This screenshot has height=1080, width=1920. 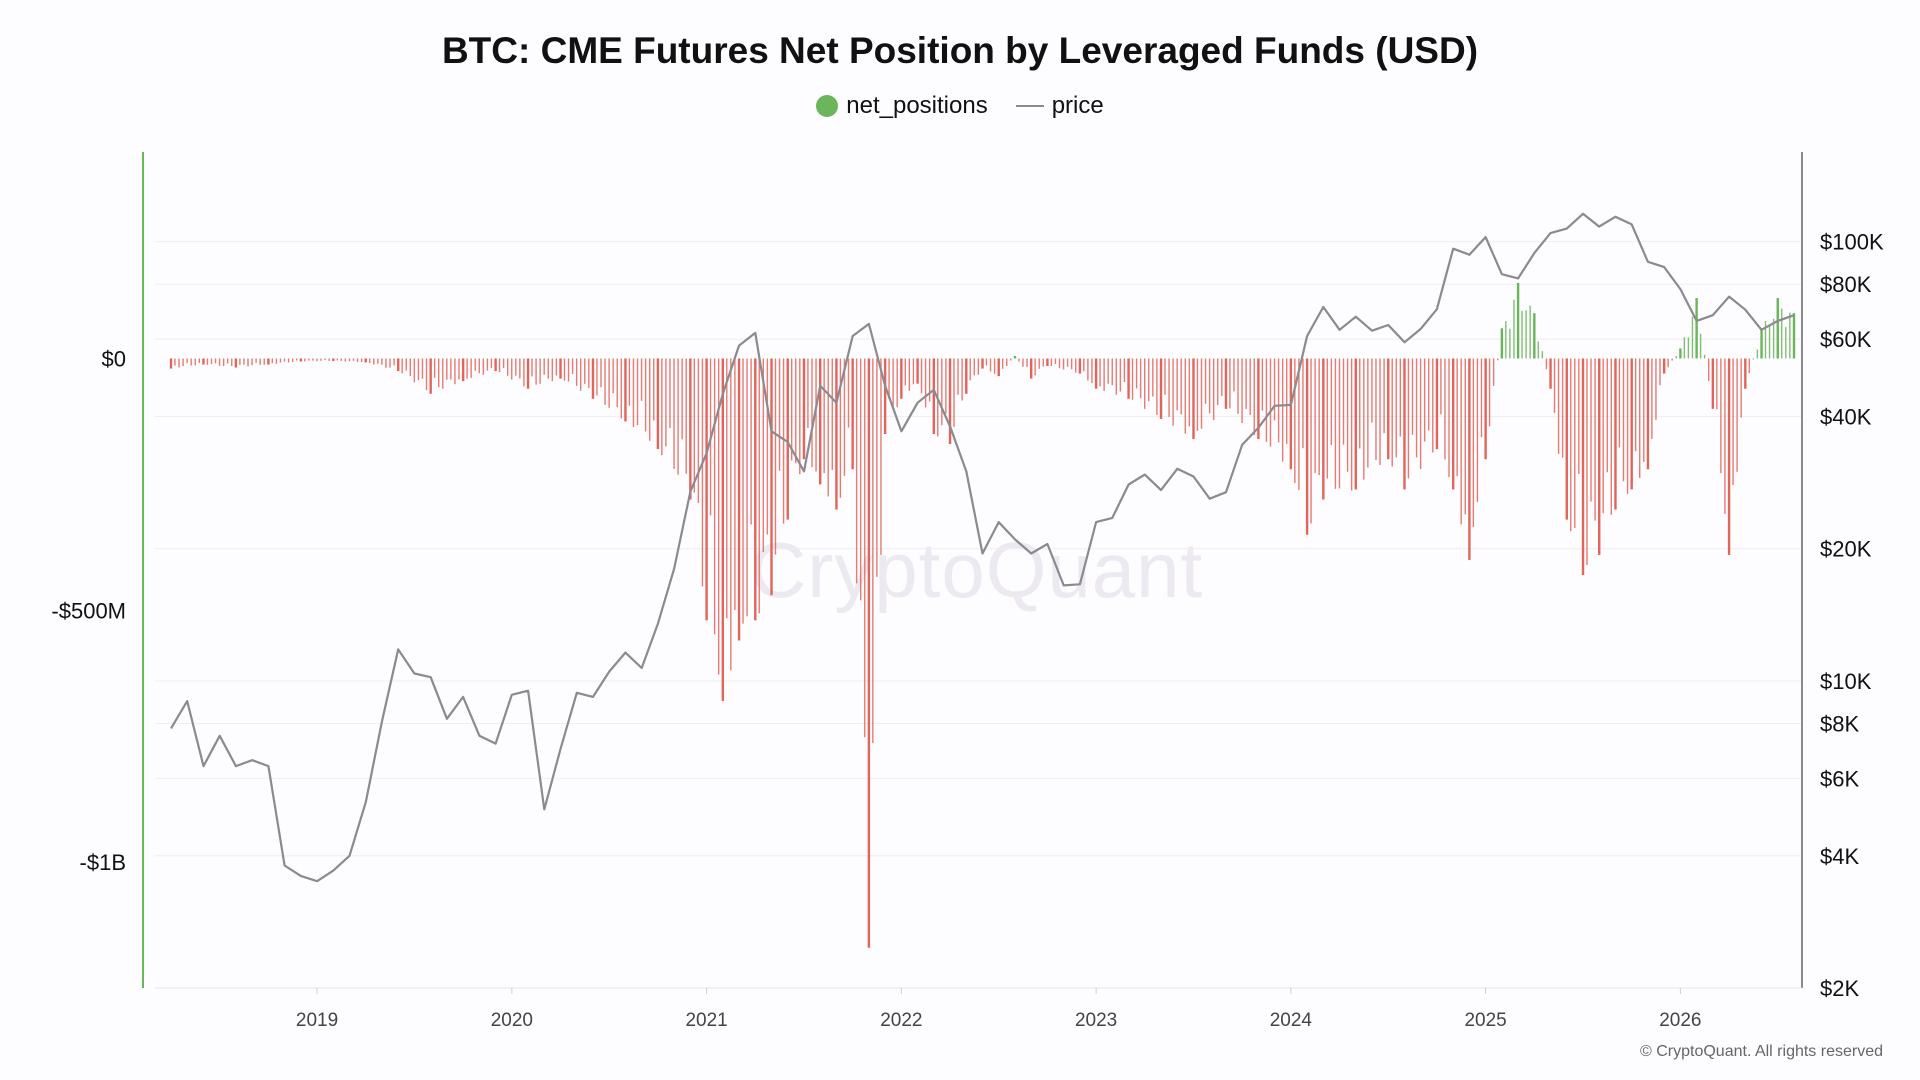 What do you see at coordinates (1839, 778) in the screenshot?
I see `right-tick-label: $6K` at bounding box center [1839, 778].